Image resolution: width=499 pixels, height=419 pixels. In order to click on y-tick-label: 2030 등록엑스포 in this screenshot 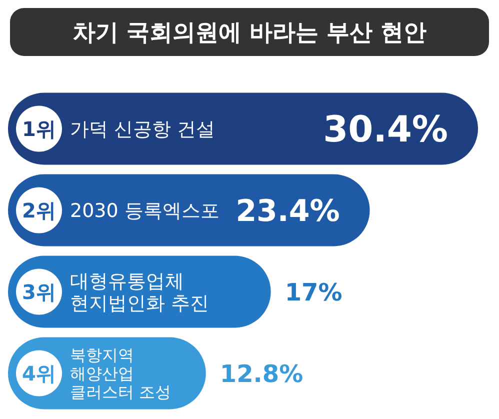, I will do `click(145, 211)`.